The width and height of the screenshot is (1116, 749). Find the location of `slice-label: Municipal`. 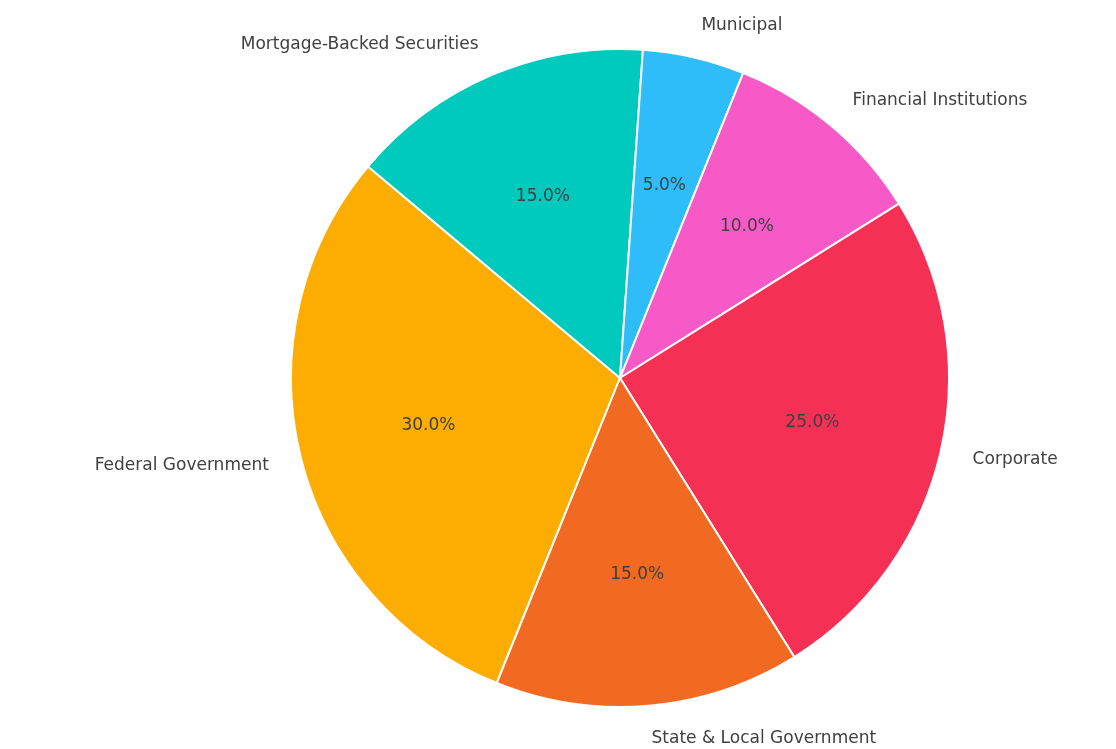

slice-label: Municipal is located at coordinates (742, 23).